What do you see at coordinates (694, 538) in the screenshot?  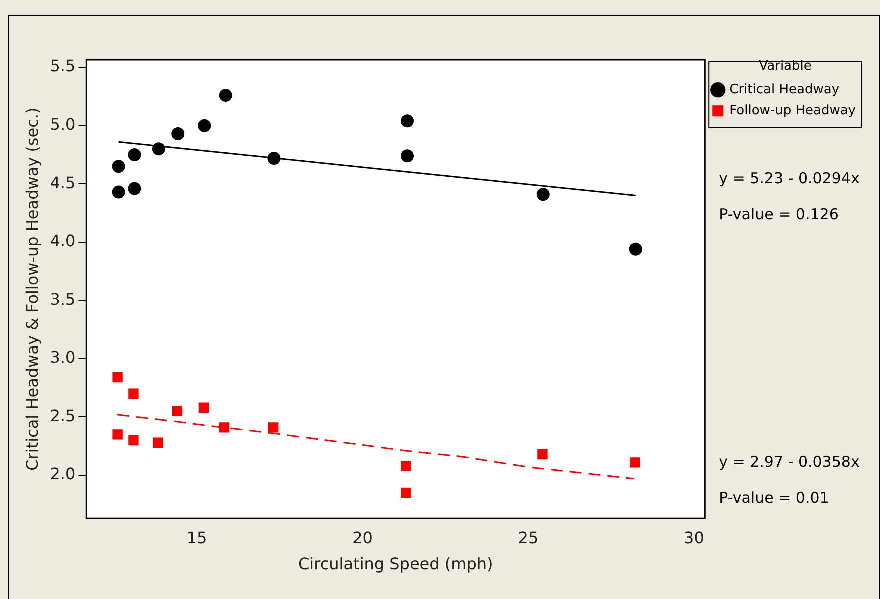 I see `x-tick-label: 30` at bounding box center [694, 538].